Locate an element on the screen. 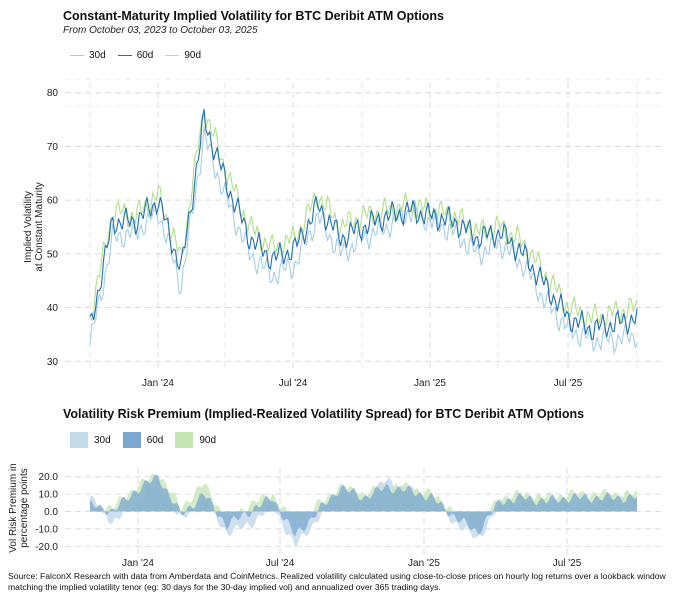 This screenshot has height=600, width=675. y-tick-label: 70 is located at coordinates (53, 147).